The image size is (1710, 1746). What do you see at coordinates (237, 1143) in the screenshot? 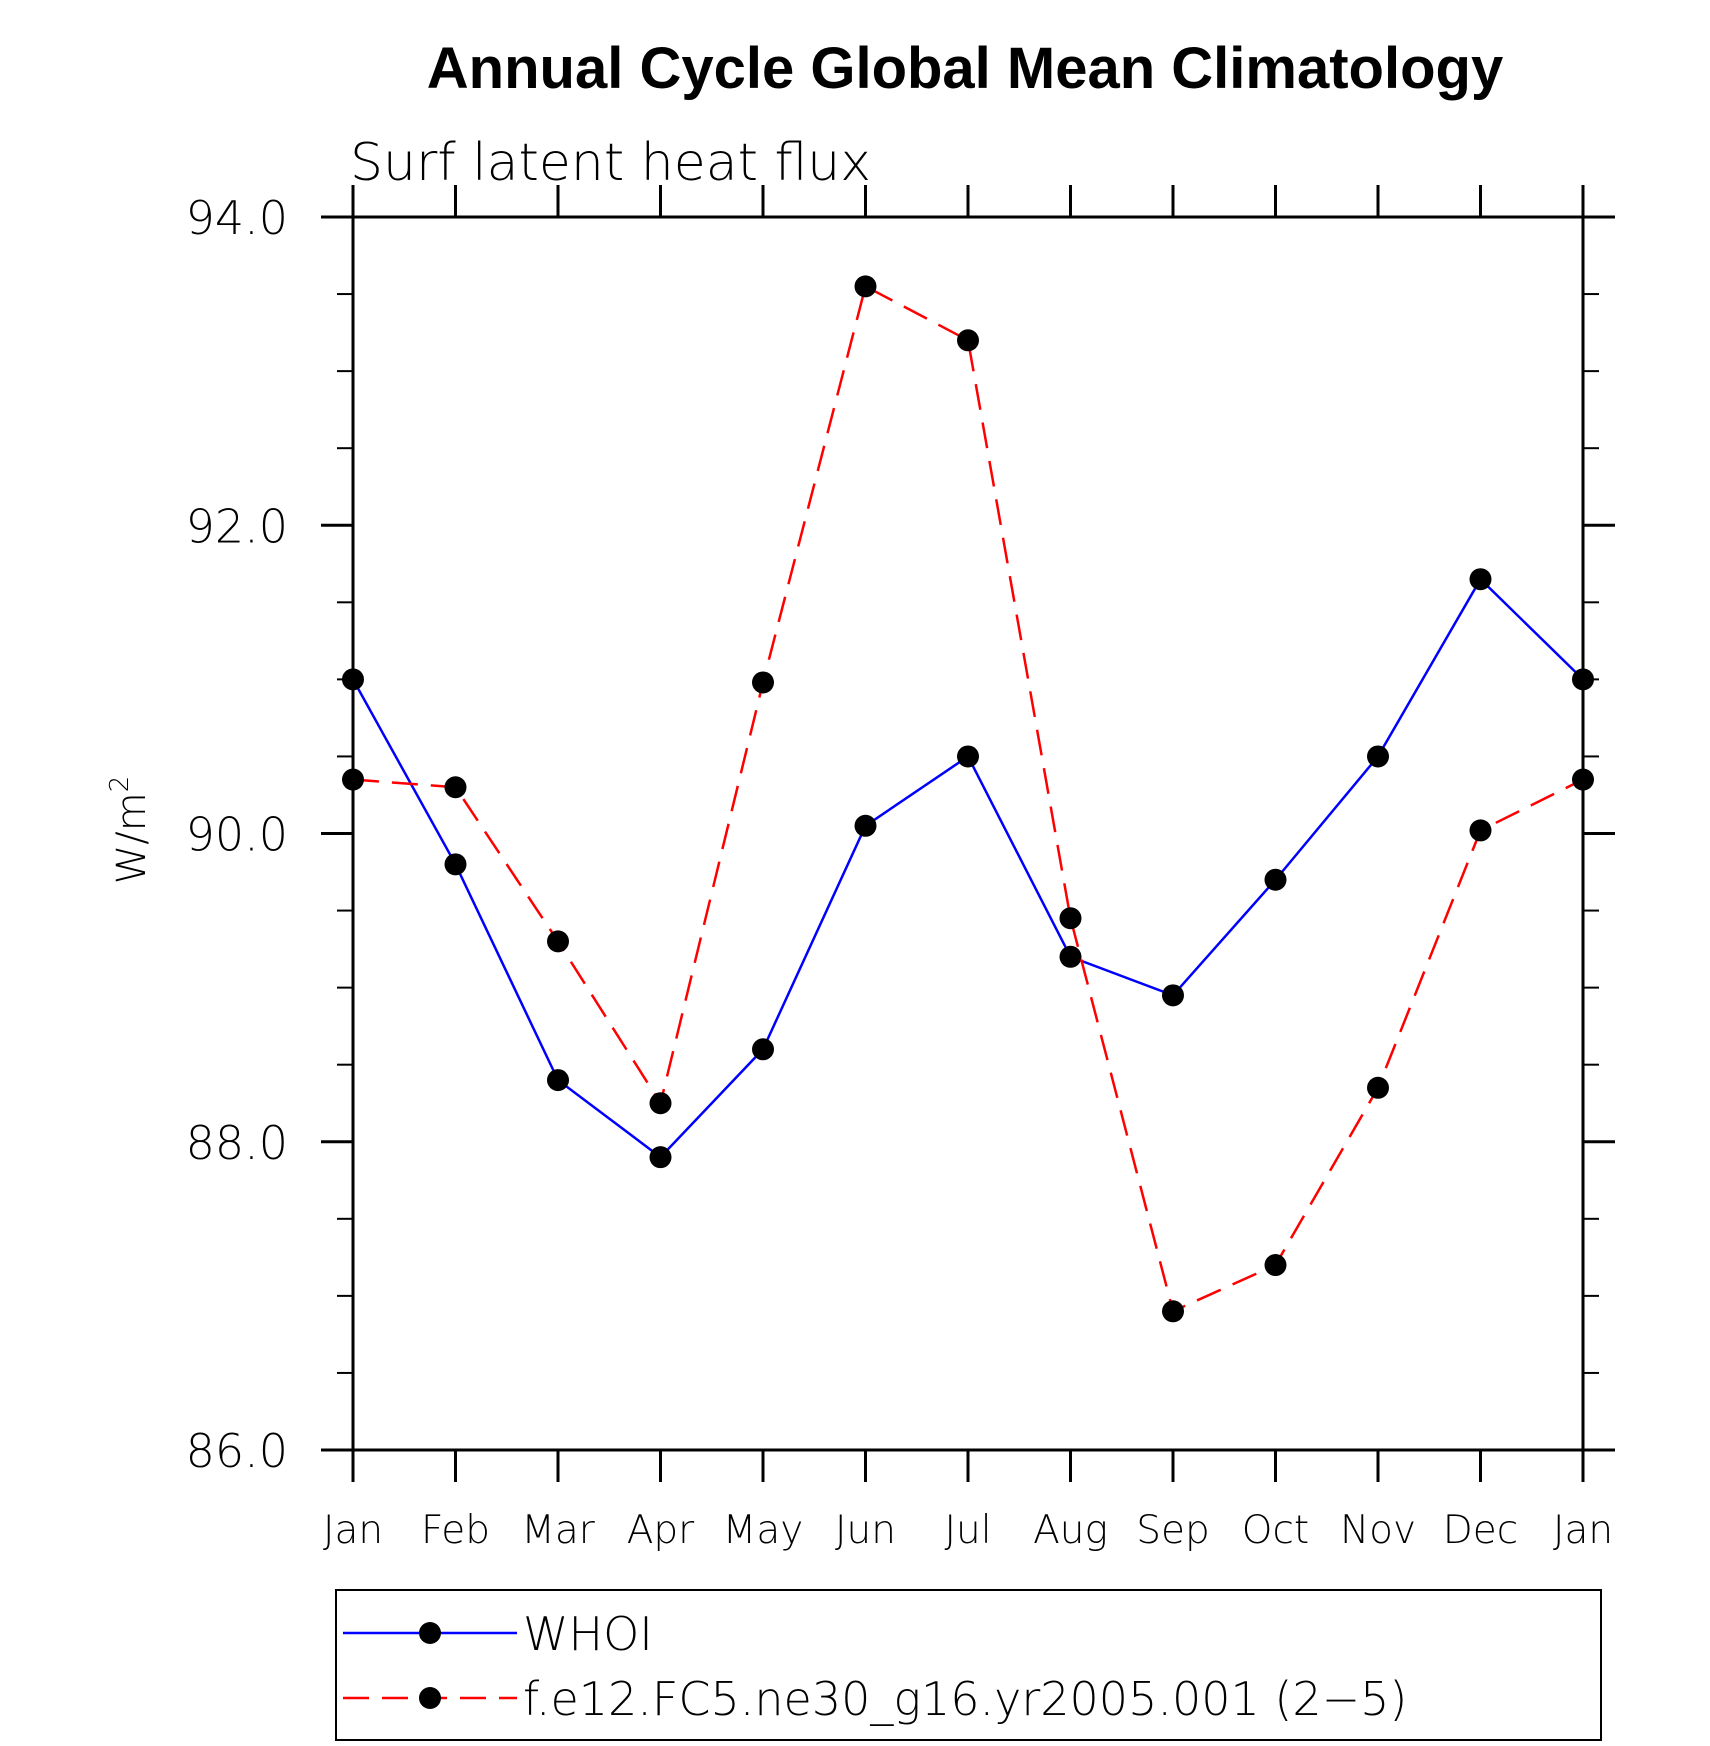
I see `y-tick-label: 88.0` at bounding box center [237, 1143].